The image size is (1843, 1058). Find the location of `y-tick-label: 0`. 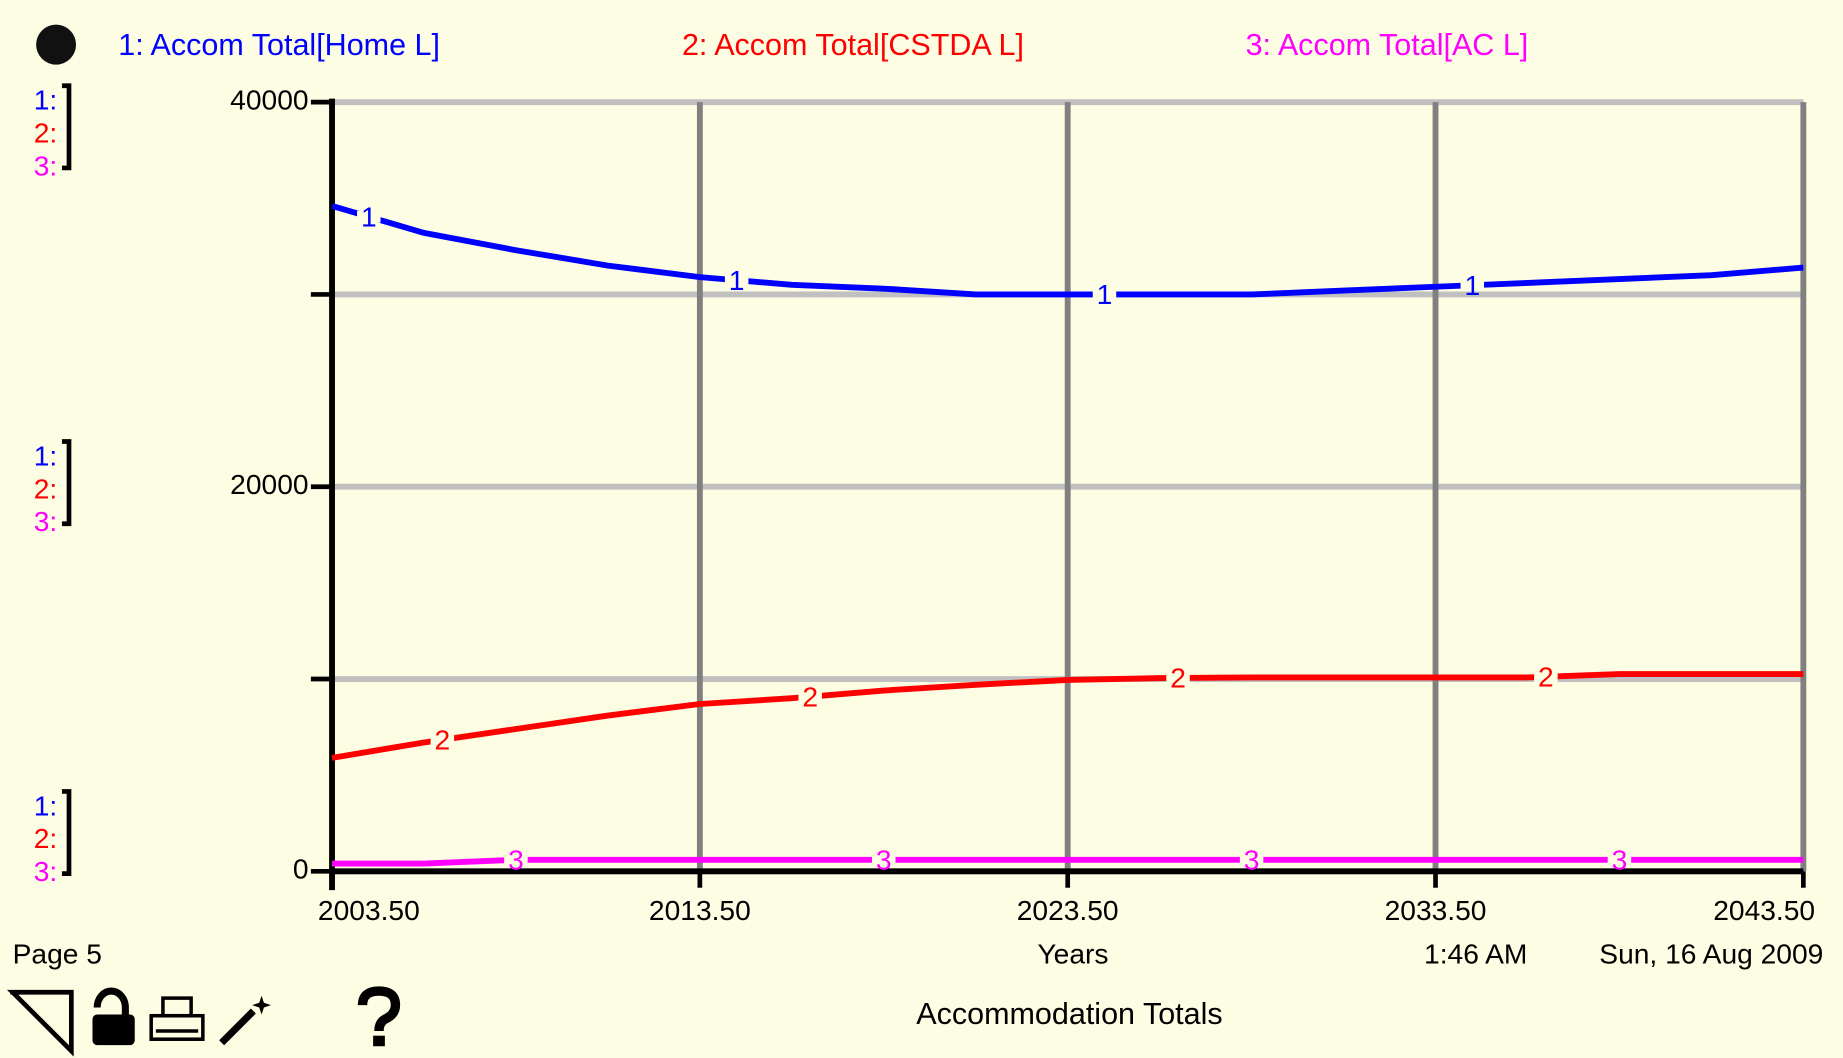

y-tick-label: 0 is located at coordinates (301, 869).